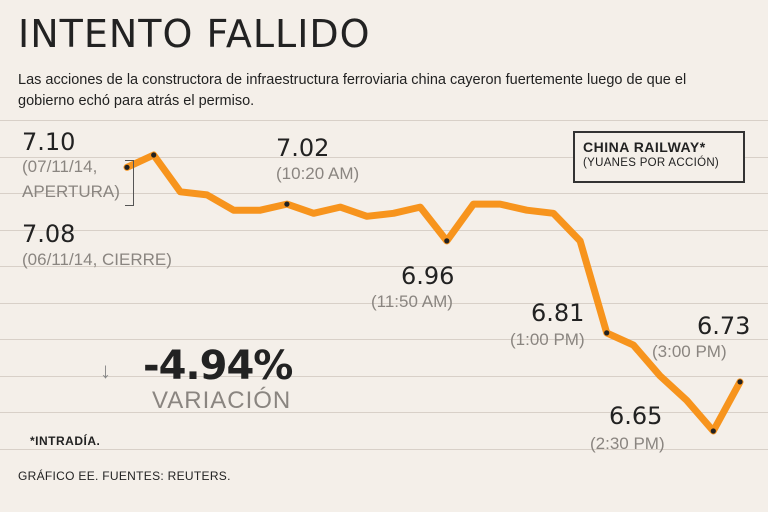 The height and width of the screenshot is (512, 768). I want to click on annotation-2-value: 6.96, so click(428, 276).